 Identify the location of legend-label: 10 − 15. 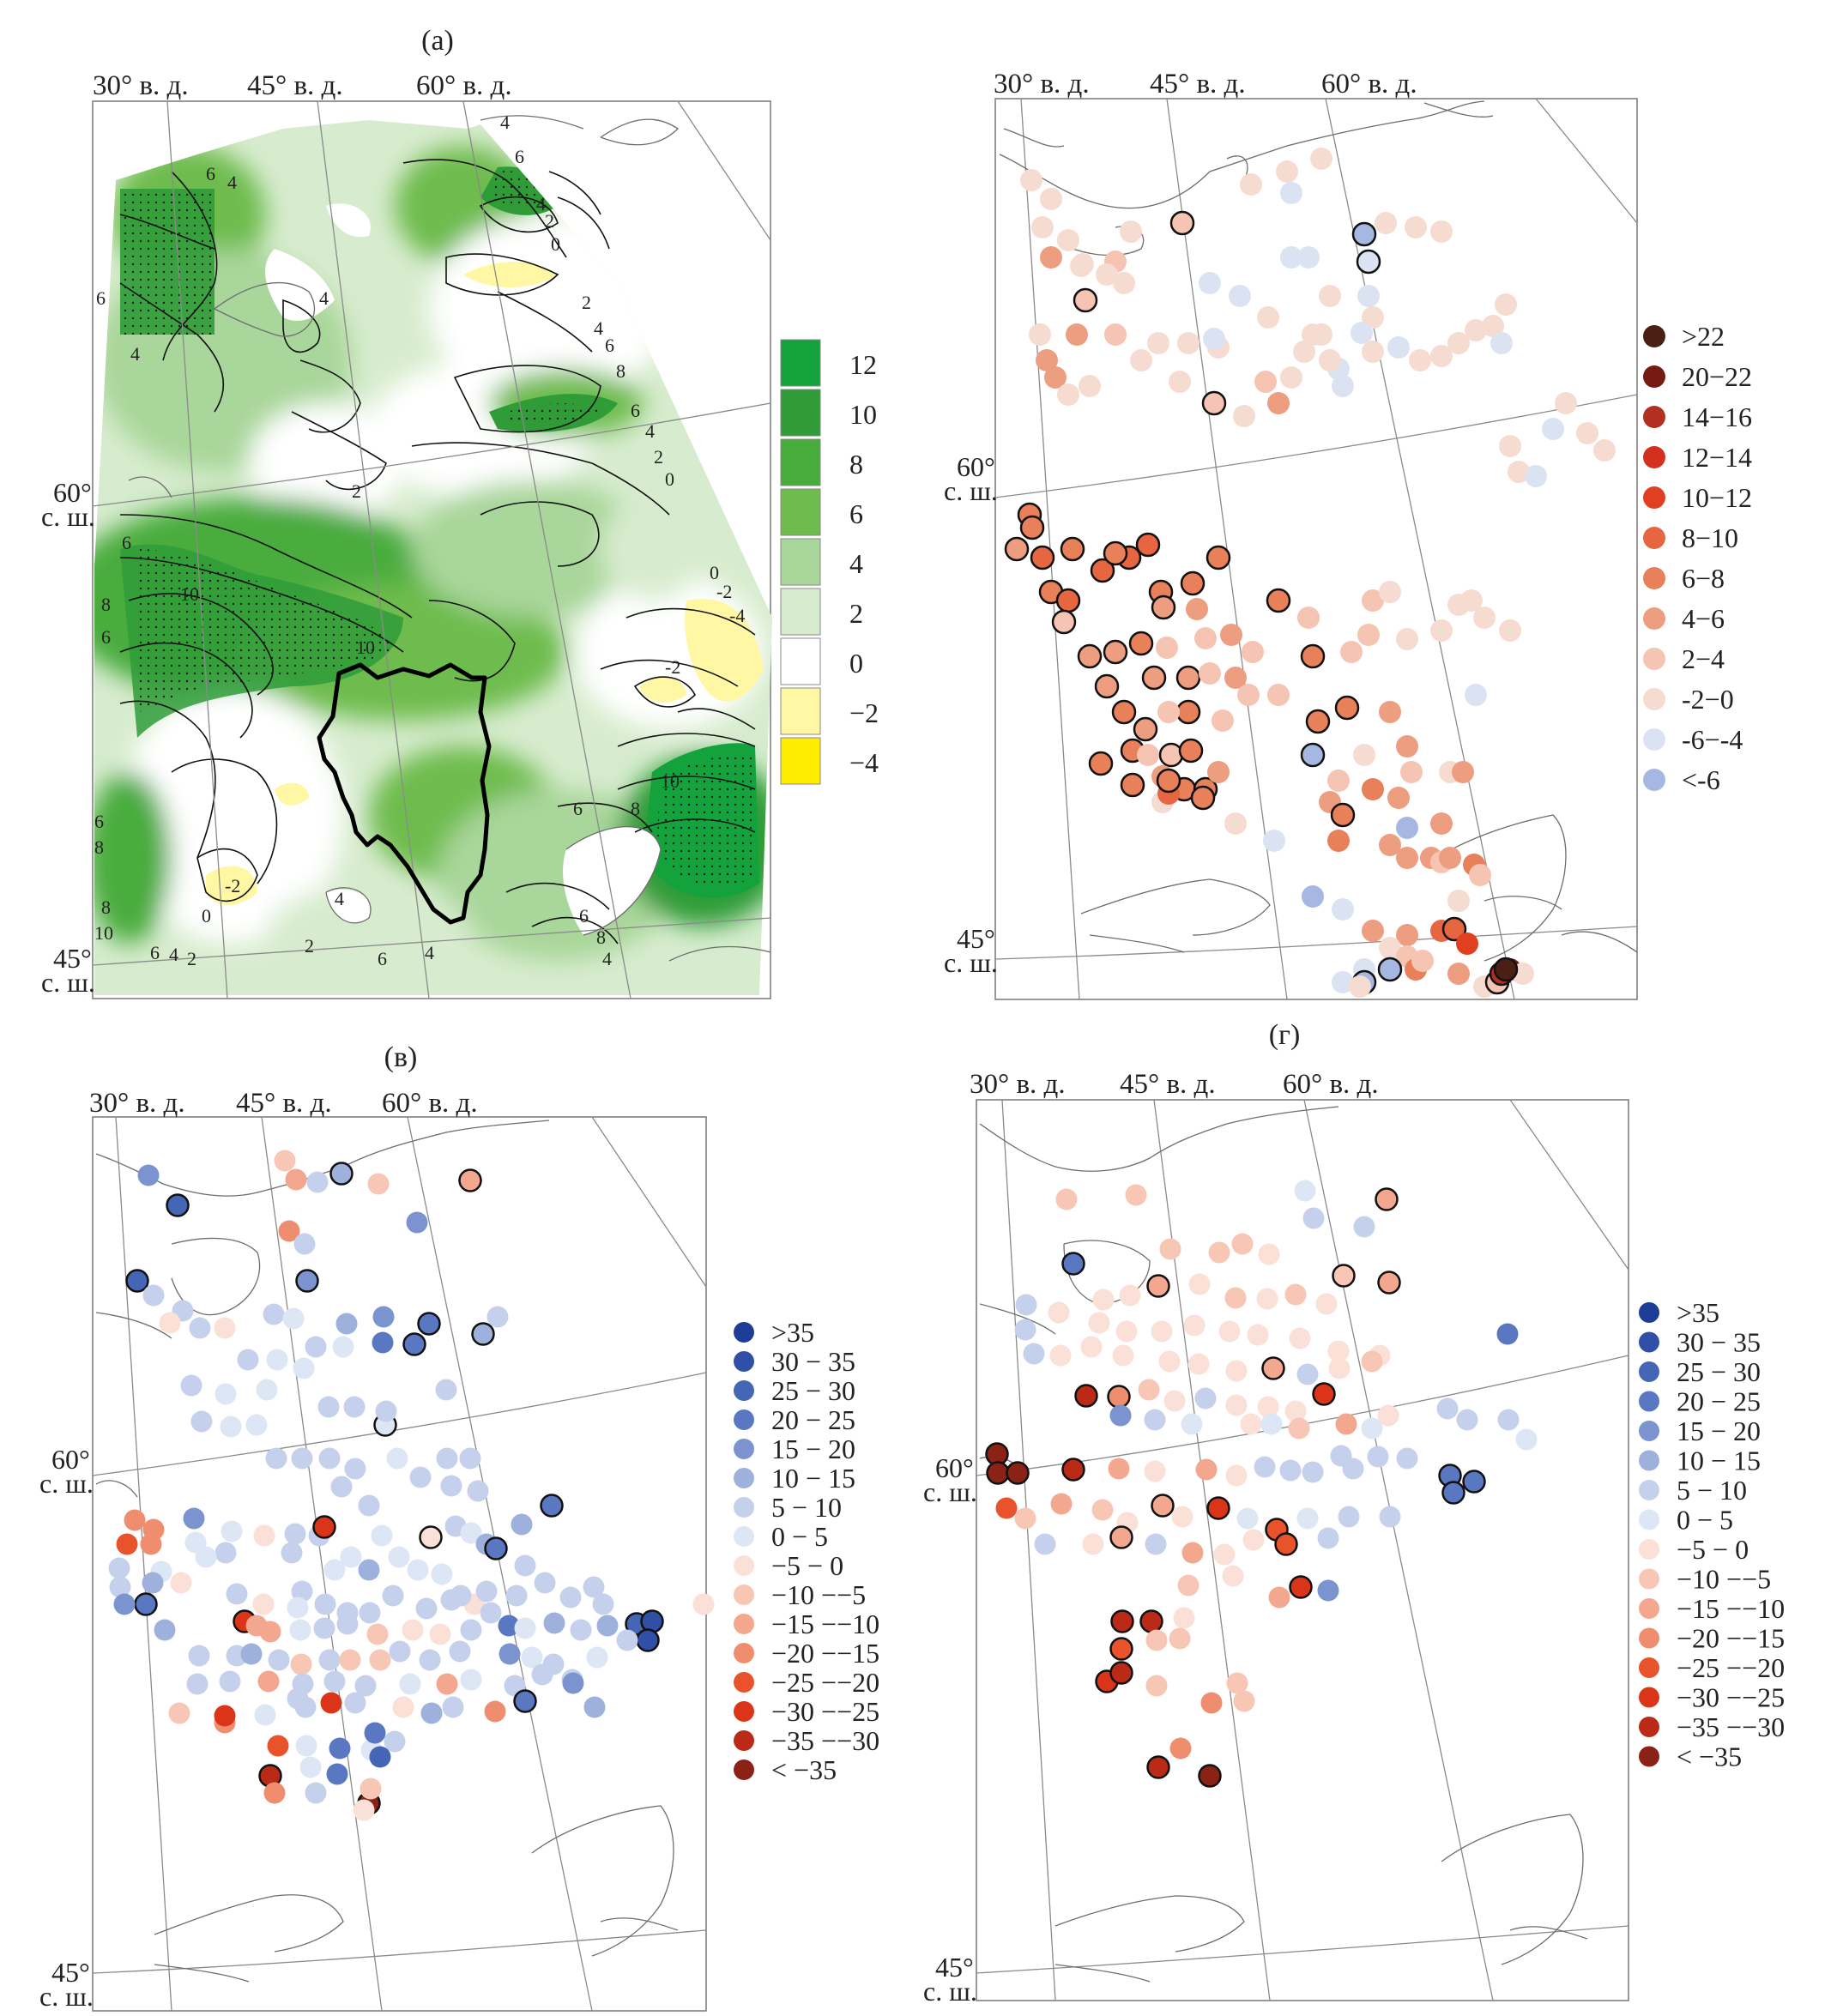
(1719, 1461).